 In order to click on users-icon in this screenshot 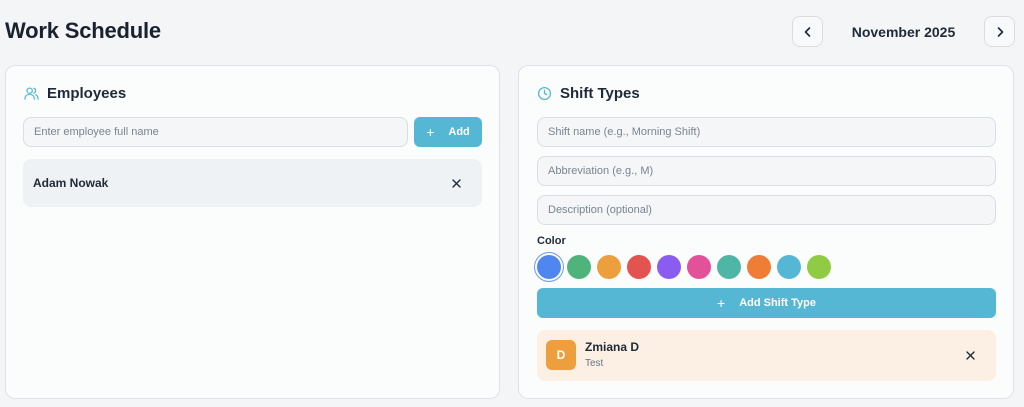, I will do `click(31, 93)`.